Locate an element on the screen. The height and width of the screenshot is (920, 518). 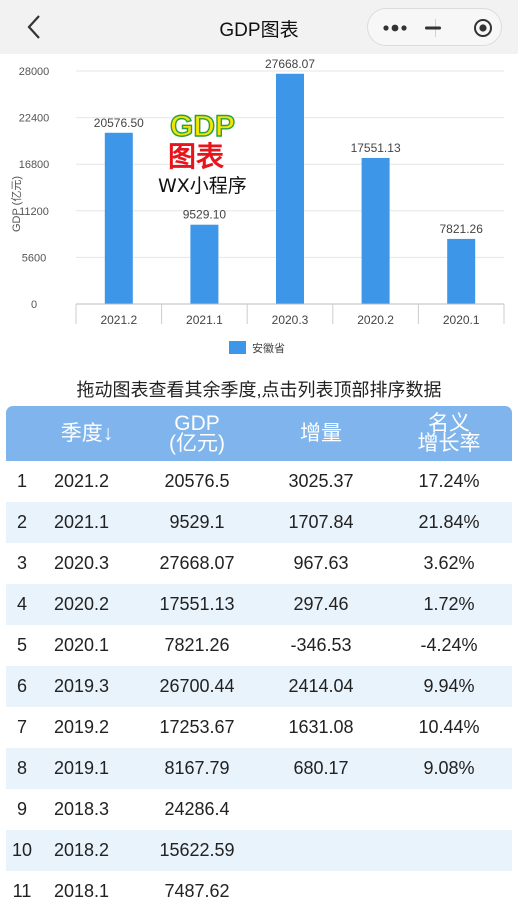
table-row: 6 2019.3 26700.44 2414.04 9.94% is located at coordinates (259, 686).